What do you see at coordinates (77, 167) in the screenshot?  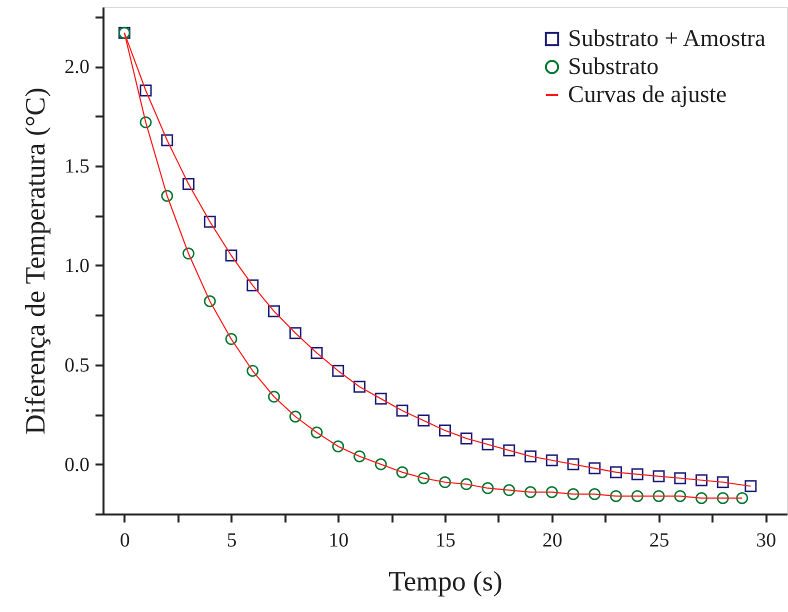 I see `y-tick-label: 1.5` at bounding box center [77, 167].